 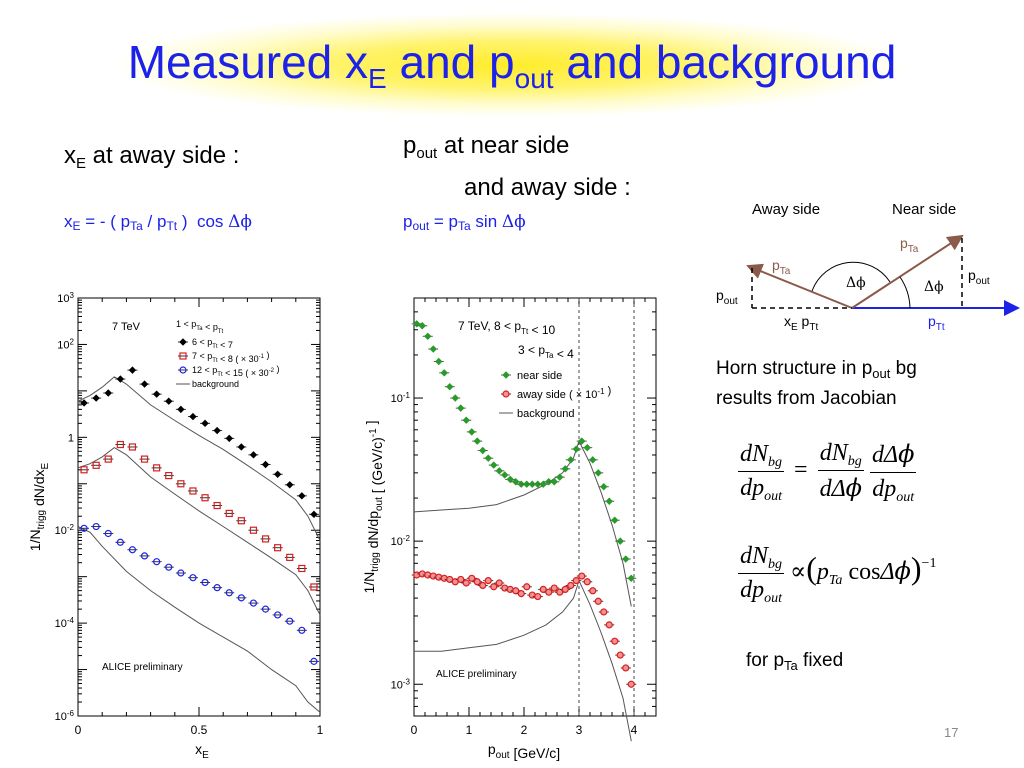 What do you see at coordinates (564, 393) in the screenshot?
I see `legend-entry-1: away side ( × 10-1 )` at bounding box center [564, 393].